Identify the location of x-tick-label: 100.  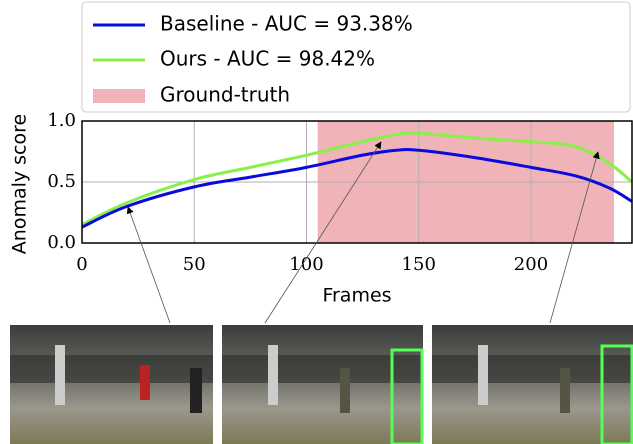
(306, 264).